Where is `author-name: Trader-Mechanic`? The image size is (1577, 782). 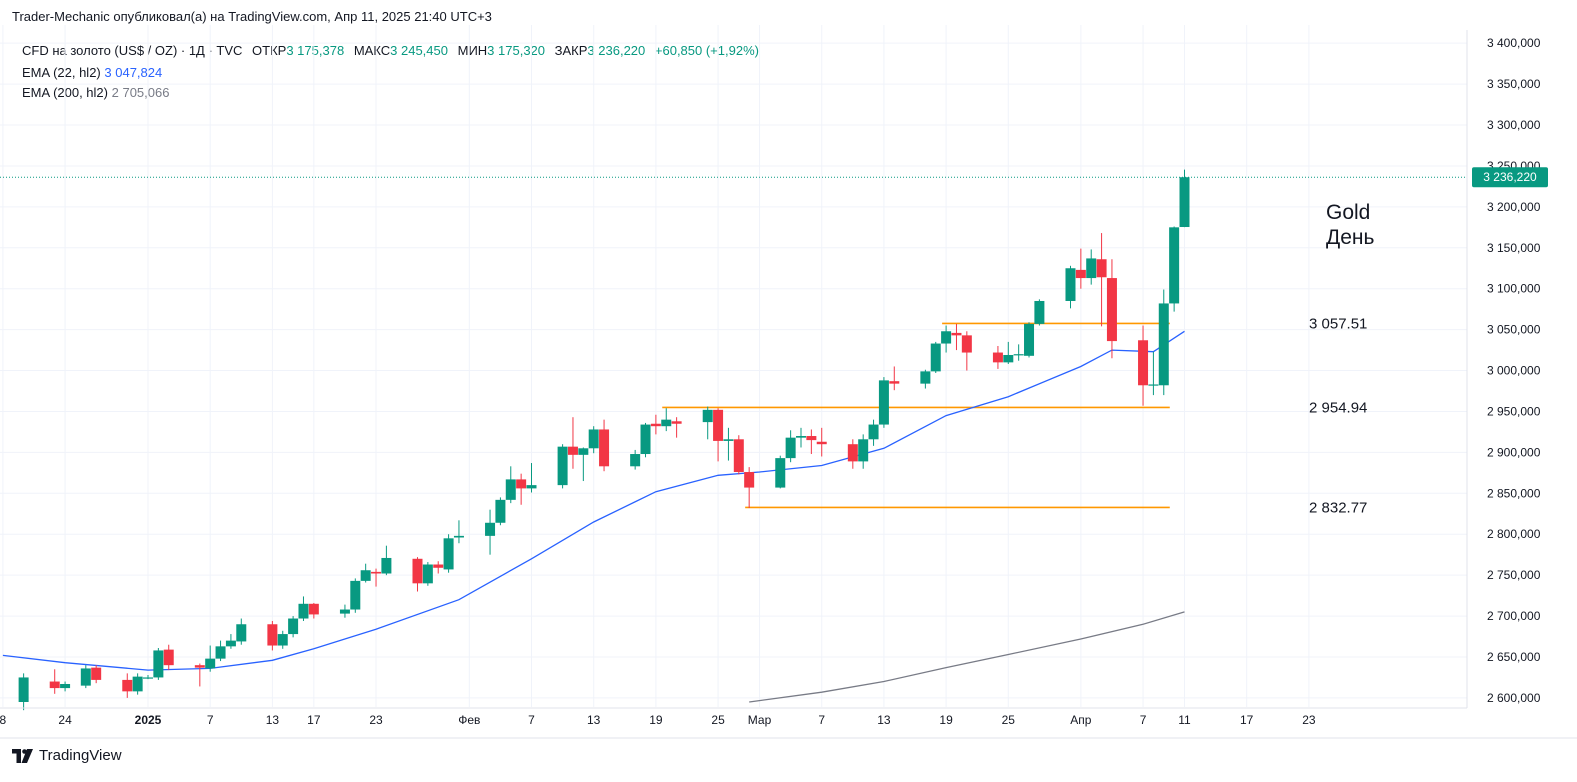
author-name: Trader-Mechanic is located at coordinates (61, 16).